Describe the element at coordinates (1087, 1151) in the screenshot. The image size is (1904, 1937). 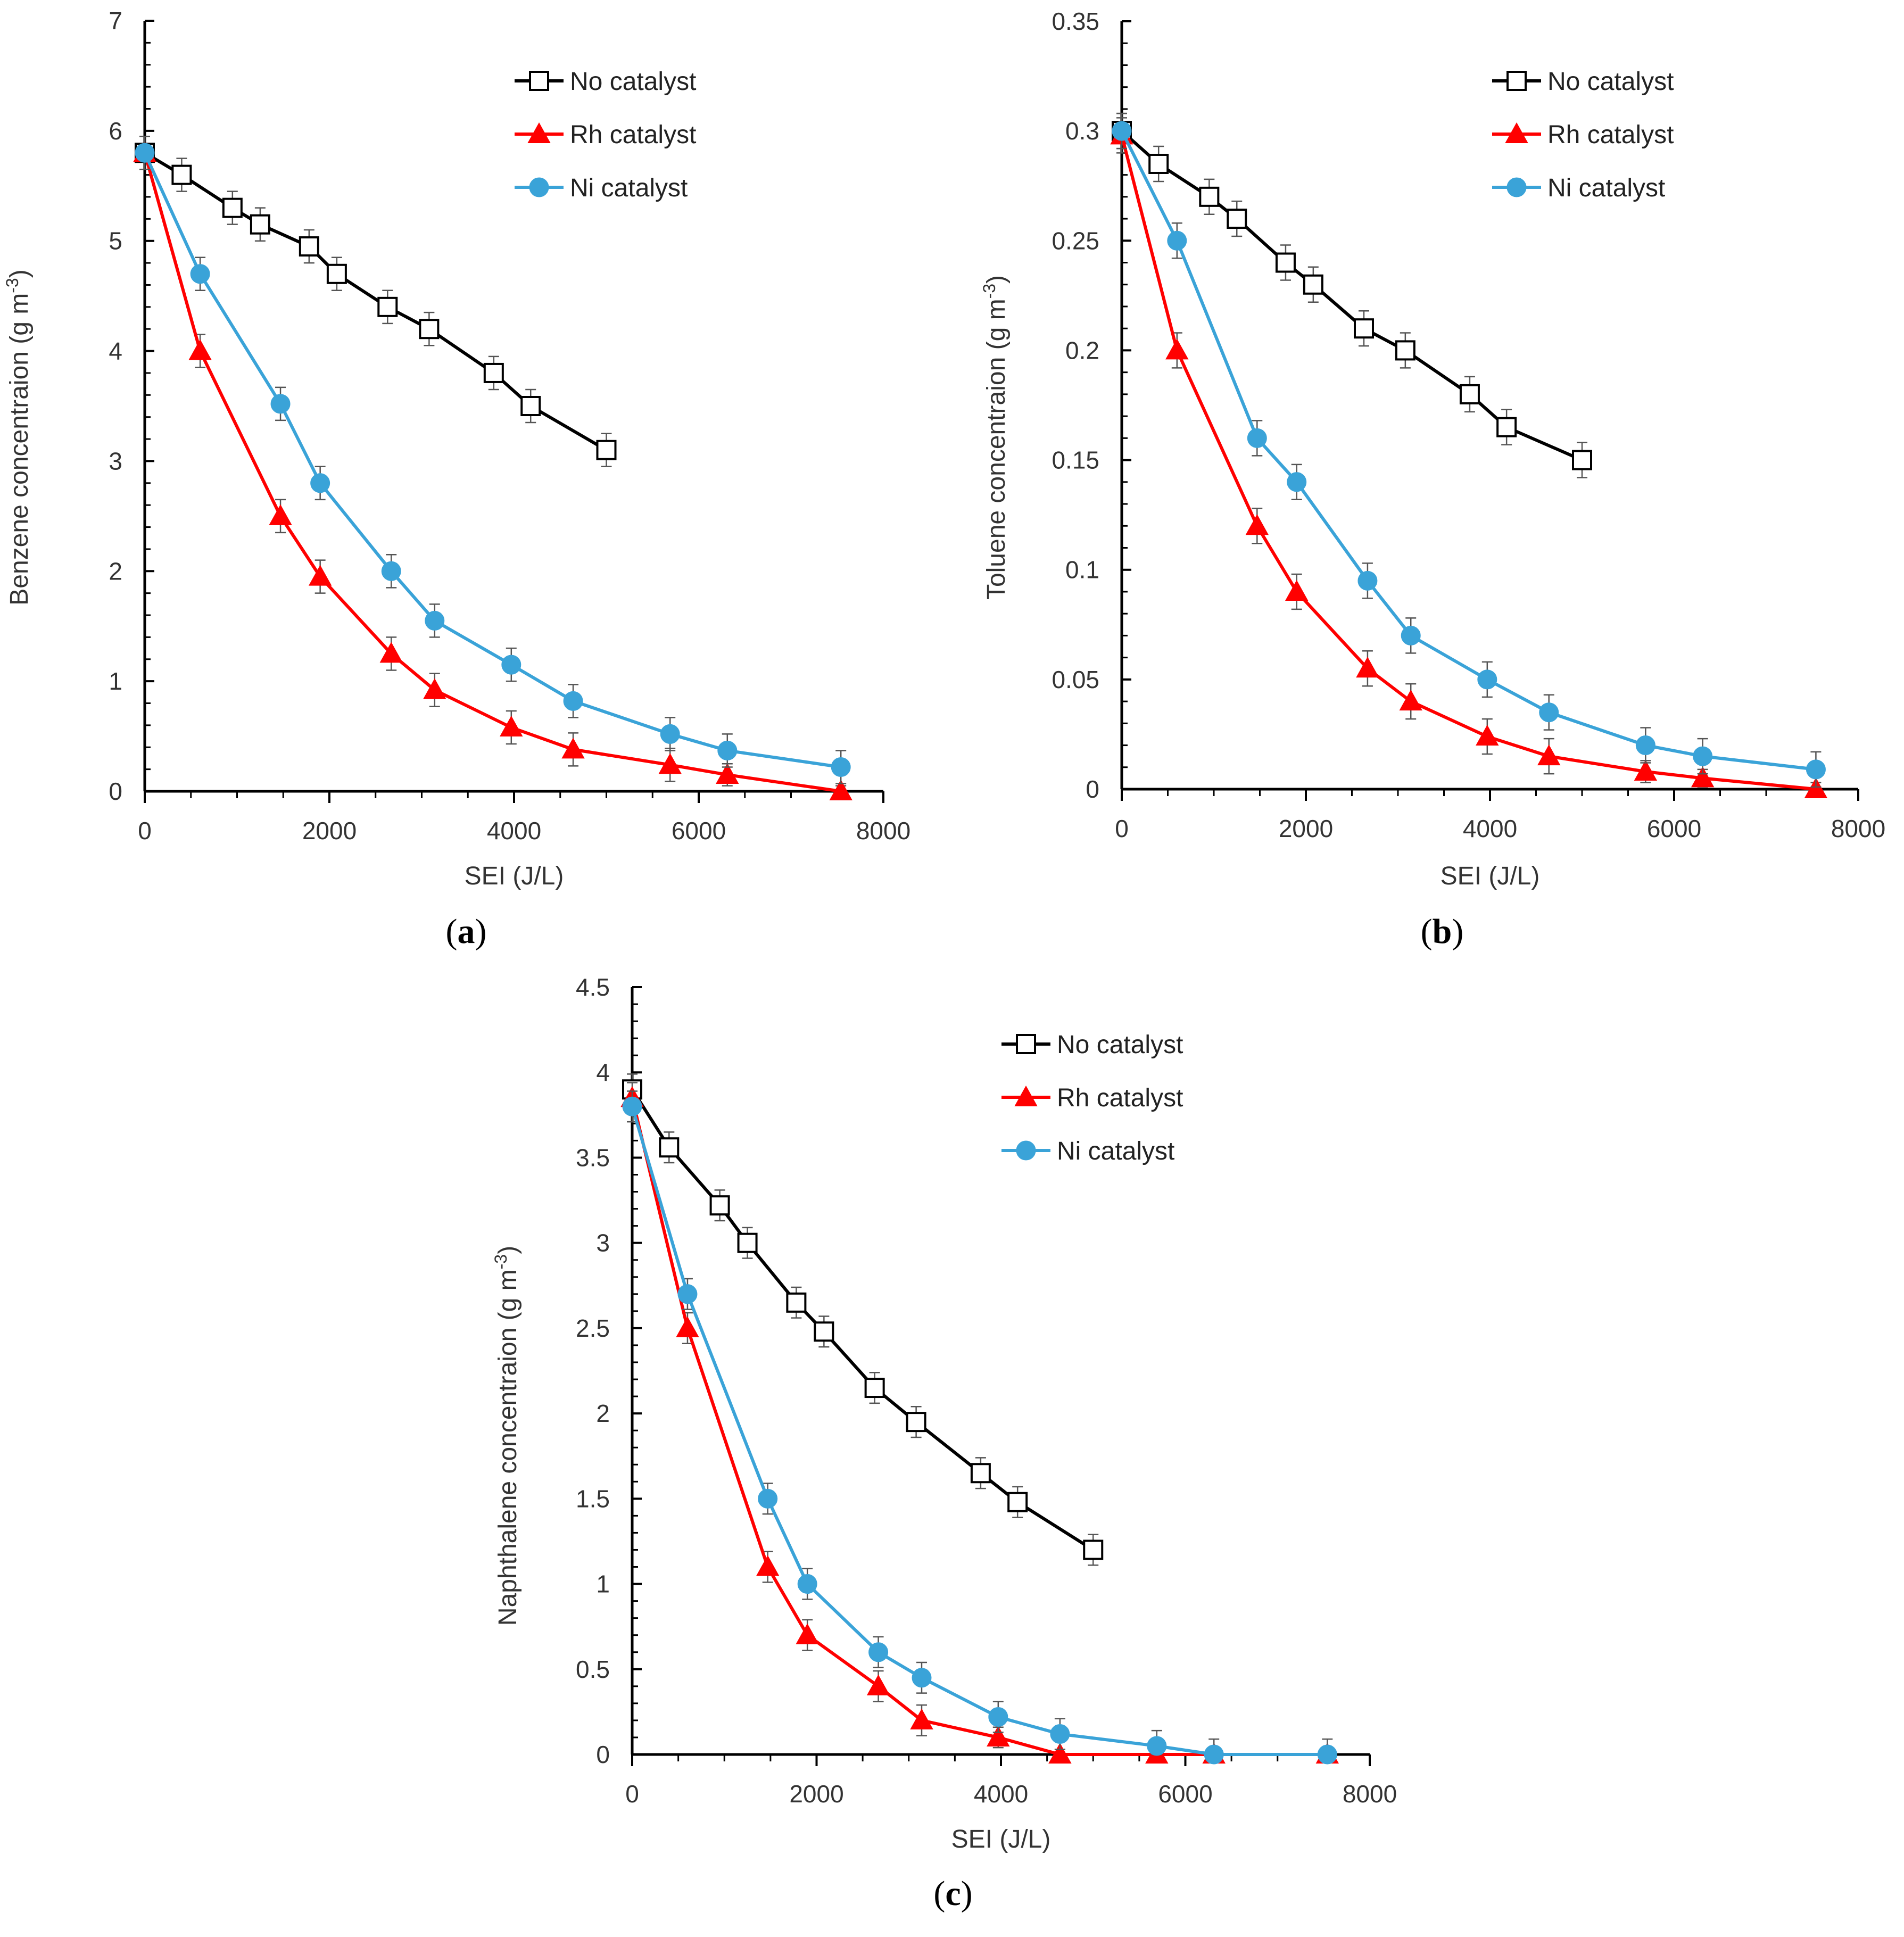
I see `legend-item: Ni catalyst` at that location.